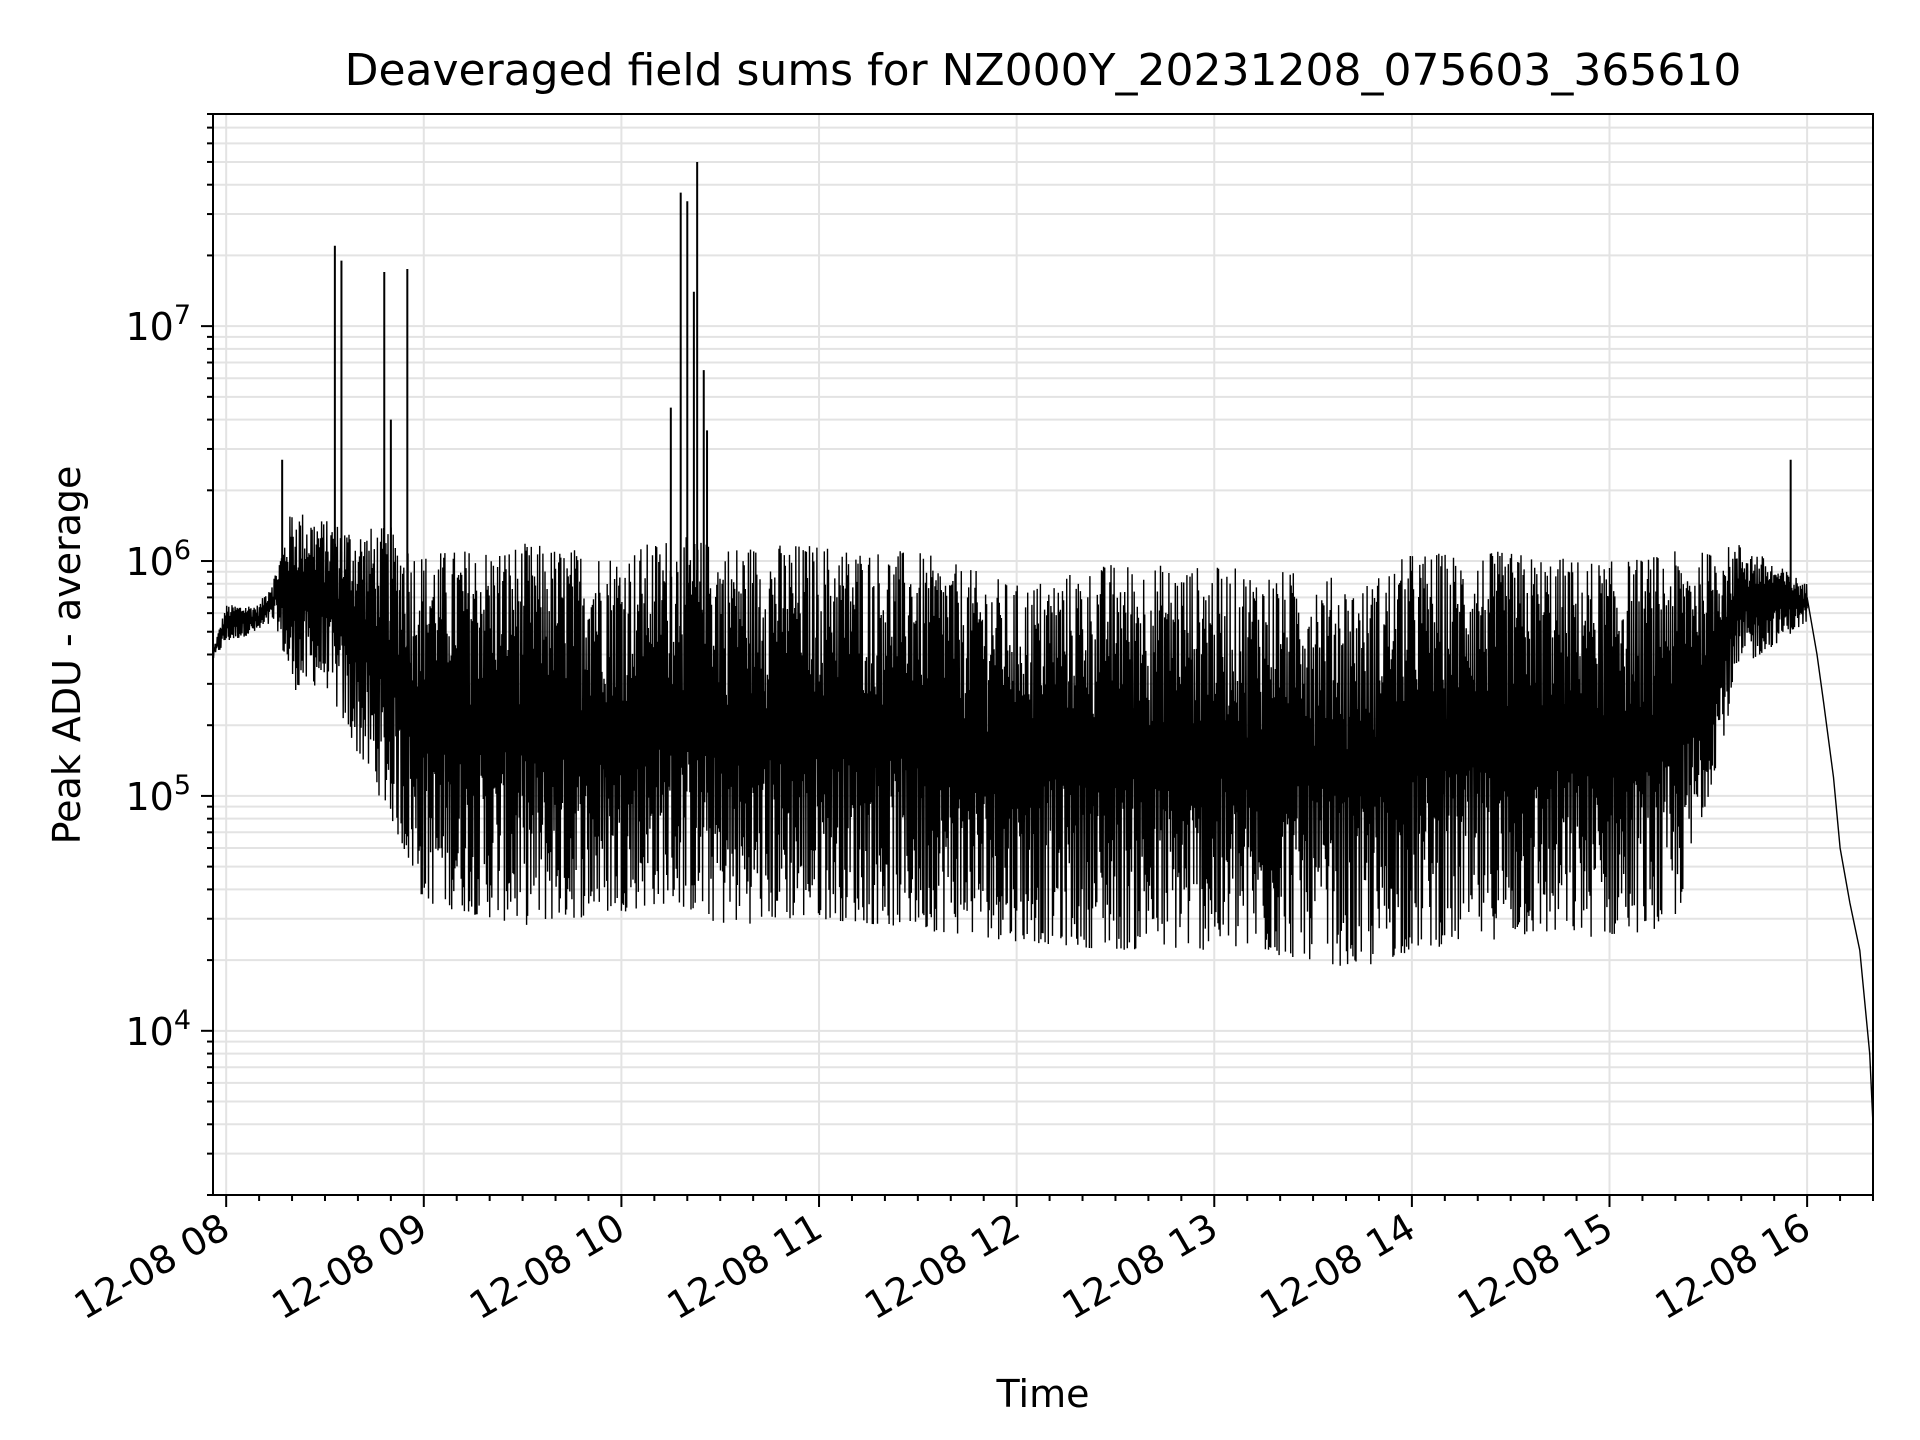 The width and height of the screenshot is (1920, 1440). What do you see at coordinates (67, 655) in the screenshot?
I see `y-axis-label: Peak ADU - average` at bounding box center [67, 655].